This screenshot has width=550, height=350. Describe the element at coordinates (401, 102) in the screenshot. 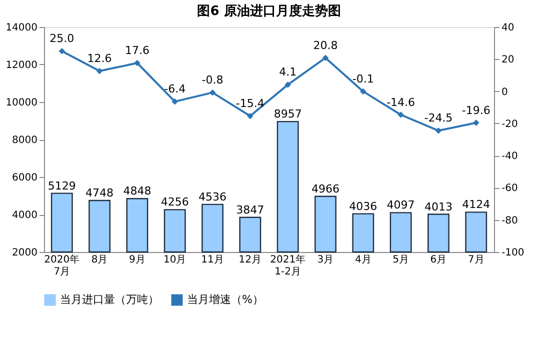

I see `data-label: -14.6` at that location.